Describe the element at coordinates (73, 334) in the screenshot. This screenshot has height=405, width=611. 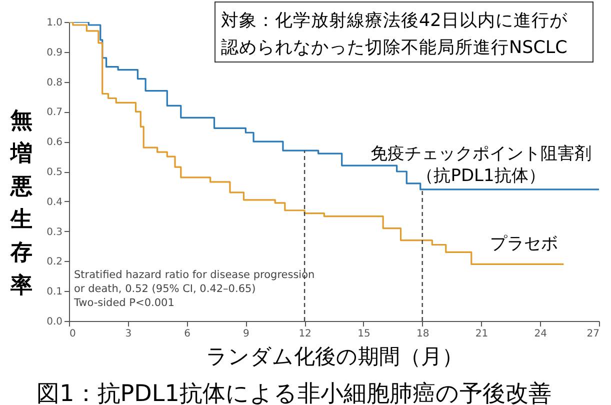
I see `x-tick-label: 0` at that location.